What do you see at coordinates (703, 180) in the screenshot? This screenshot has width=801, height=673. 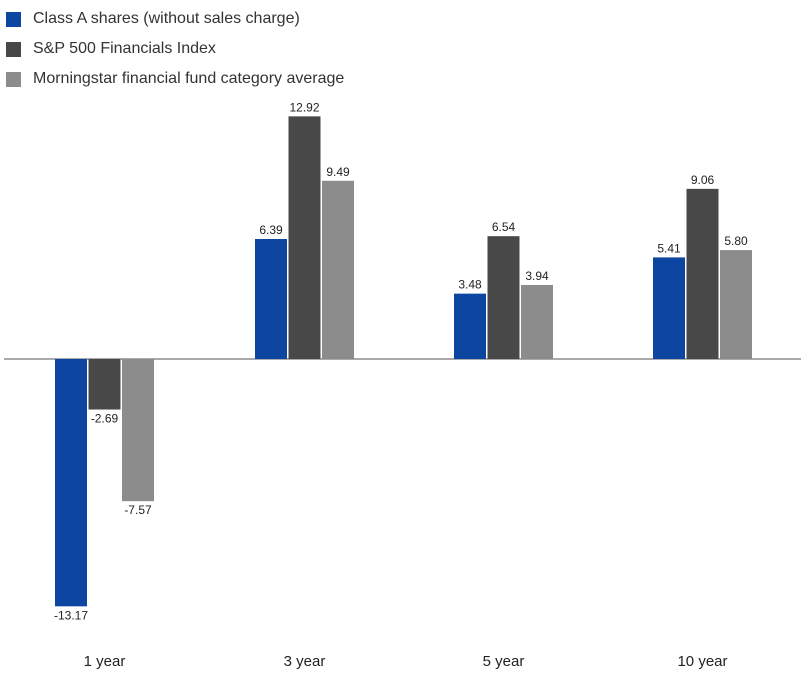 I see `value-label-10-year-series-2: 9.06` at bounding box center [703, 180].